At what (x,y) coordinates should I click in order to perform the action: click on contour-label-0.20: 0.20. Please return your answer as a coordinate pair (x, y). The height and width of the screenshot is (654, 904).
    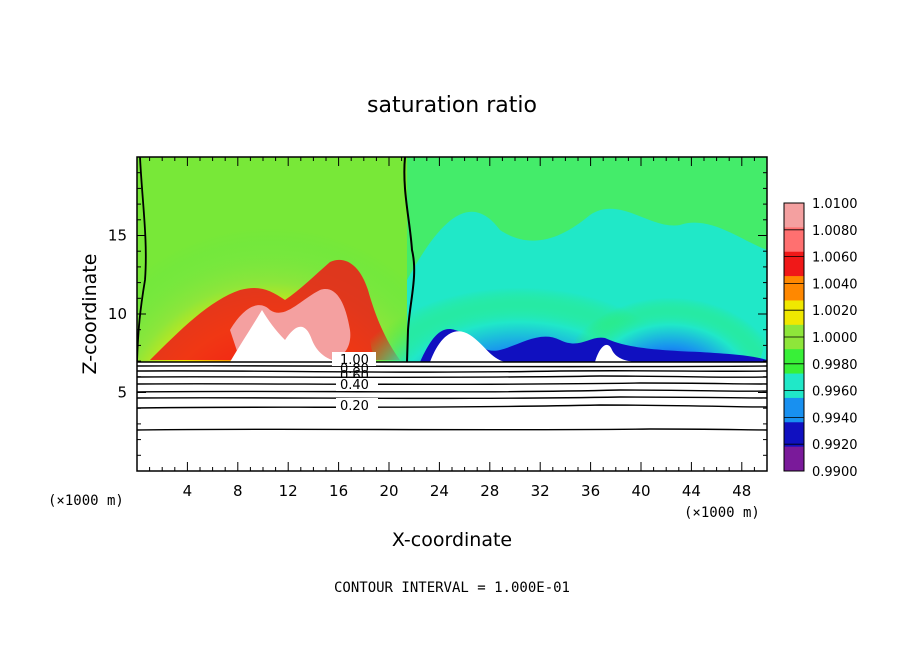
    Looking at the image, I should click on (354, 406).